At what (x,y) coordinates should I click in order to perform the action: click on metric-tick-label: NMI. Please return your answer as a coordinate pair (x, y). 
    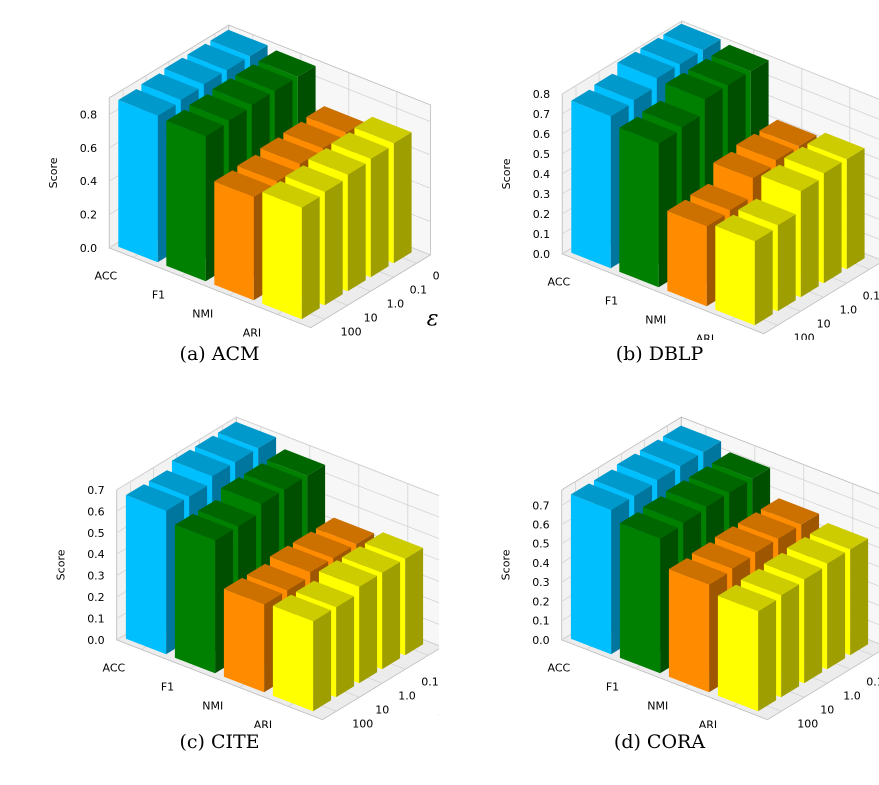
    Looking at the image, I should click on (212, 705).